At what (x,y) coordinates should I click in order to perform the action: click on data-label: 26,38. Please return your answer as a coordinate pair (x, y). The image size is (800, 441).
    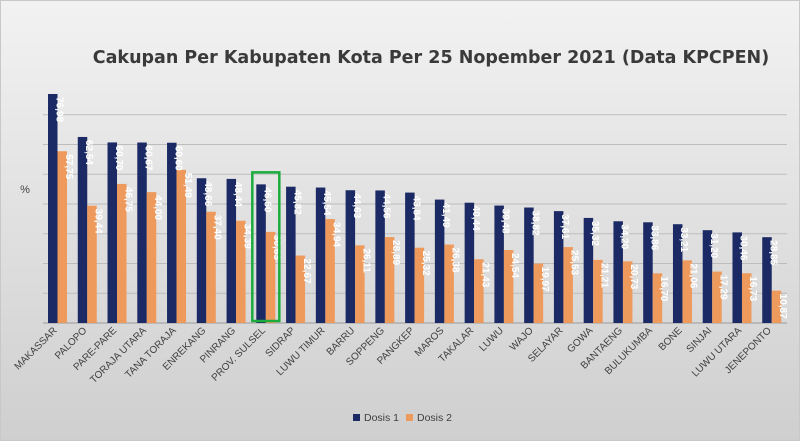
    Looking at the image, I should click on (455, 260).